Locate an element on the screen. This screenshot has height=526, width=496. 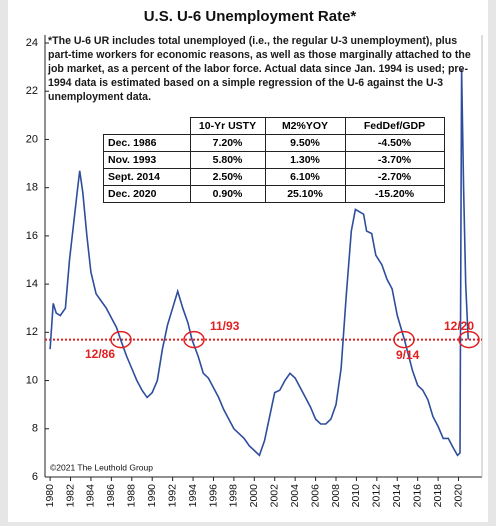
annotation: 11/93 is located at coordinates (225, 326).